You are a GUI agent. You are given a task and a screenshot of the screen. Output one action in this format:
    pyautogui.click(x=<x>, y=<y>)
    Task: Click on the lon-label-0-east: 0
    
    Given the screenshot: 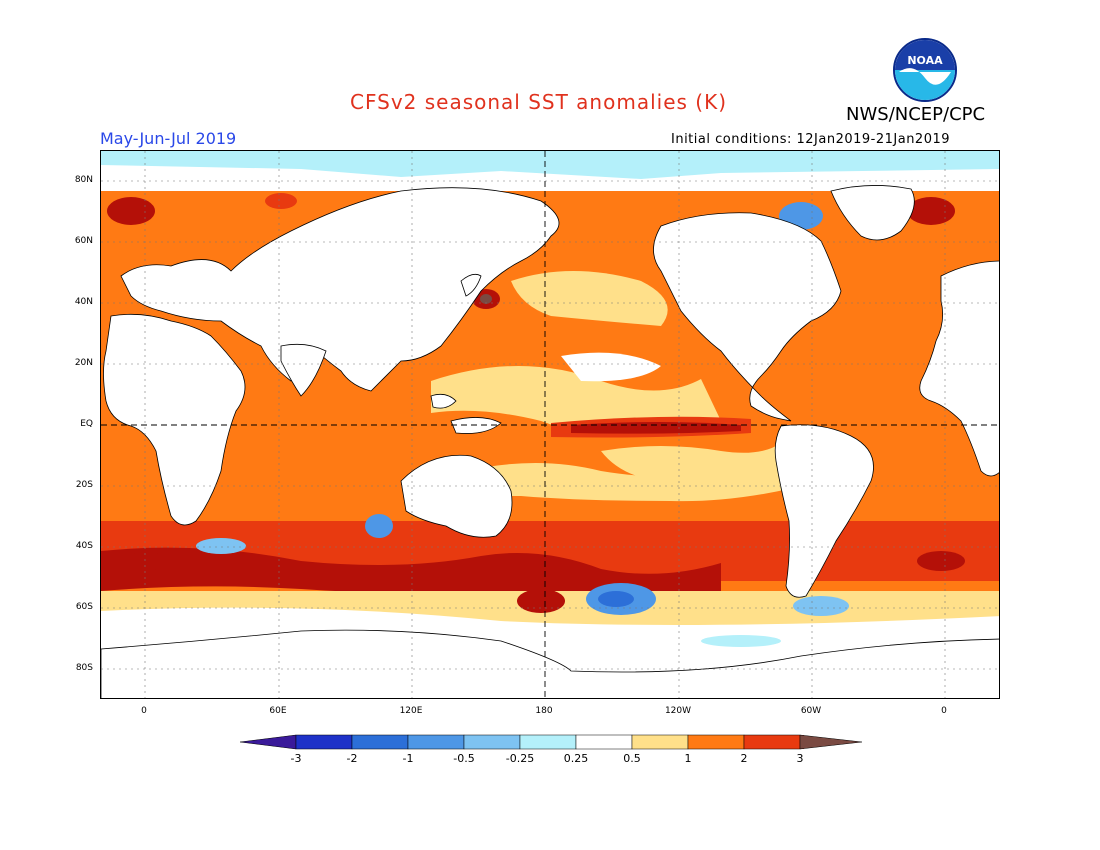 What is the action you would take?
    pyautogui.click(x=944, y=711)
    